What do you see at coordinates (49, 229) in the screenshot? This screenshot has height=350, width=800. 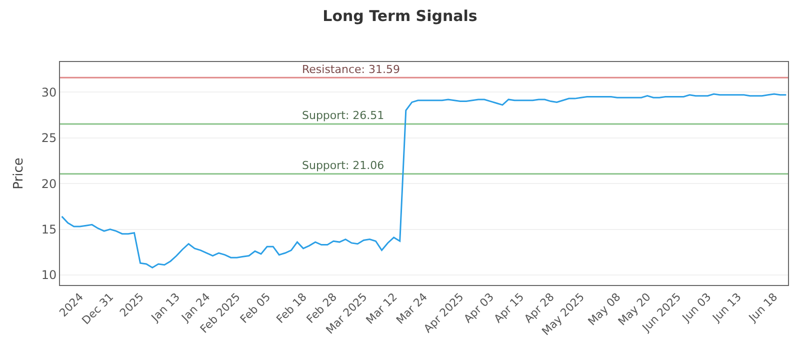 I see `y-tick-label: 15` at bounding box center [49, 229].